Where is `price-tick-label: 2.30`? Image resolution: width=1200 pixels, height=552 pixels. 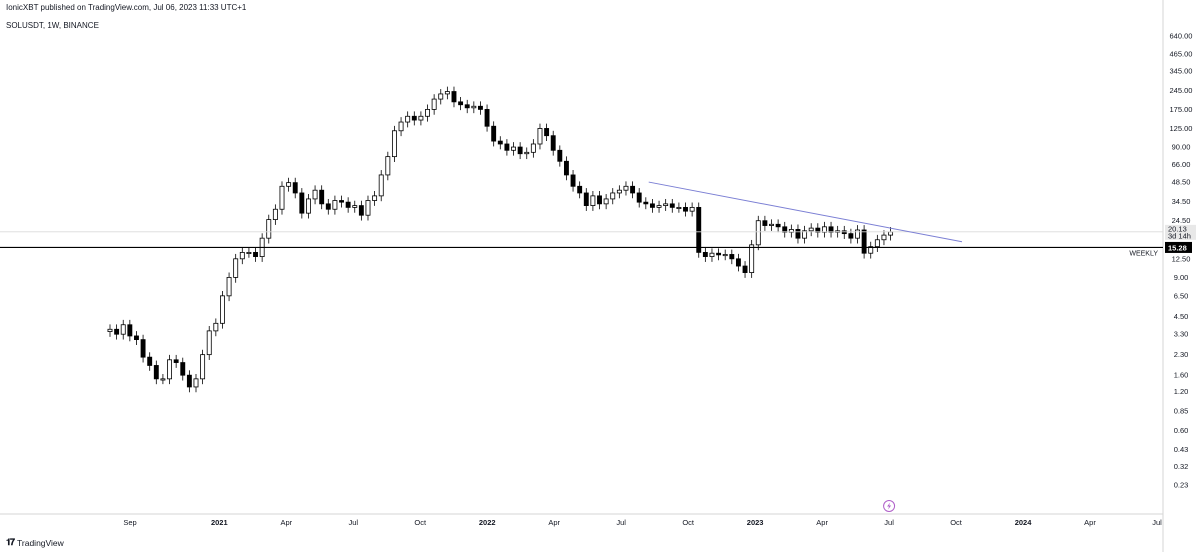 price-tick-label: 2.30 is located at coordinates (1181, 354).